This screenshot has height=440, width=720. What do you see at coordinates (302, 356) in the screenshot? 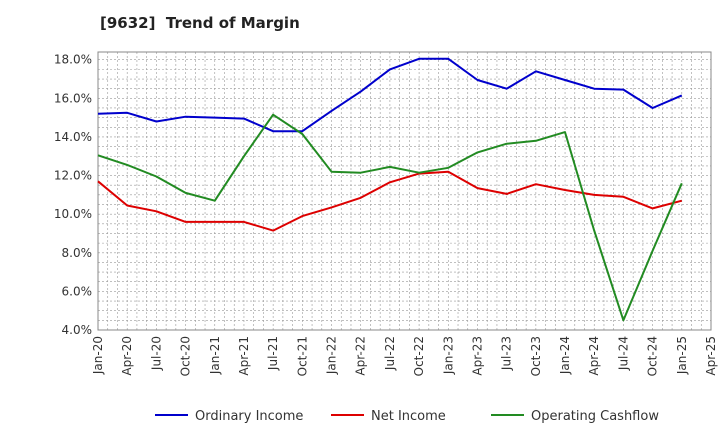
I see `x-tick-label: Oct-21` at bounding box center [302, 356].